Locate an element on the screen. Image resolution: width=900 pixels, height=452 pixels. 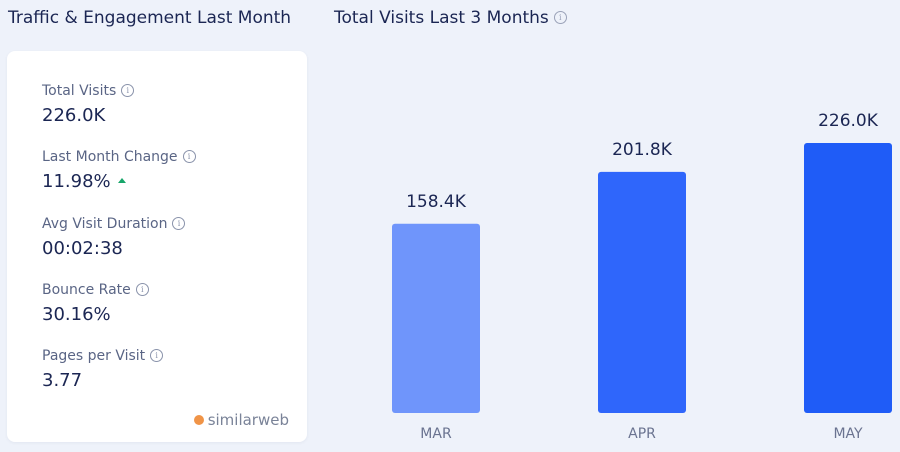
similarweb-logo-icon is located at coordinates (198, 419).